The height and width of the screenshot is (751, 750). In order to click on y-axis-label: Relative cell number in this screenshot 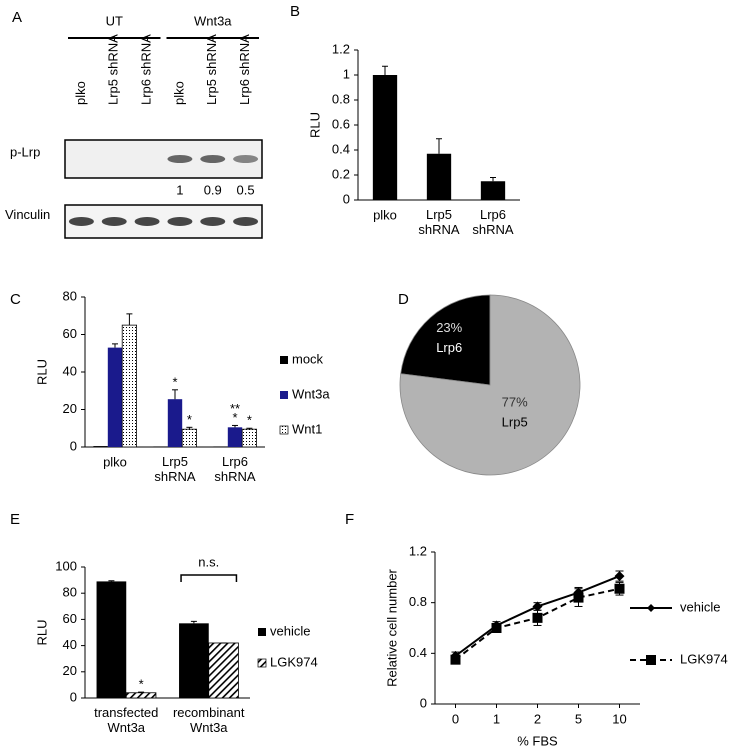, I will do `click(391, 627)`.